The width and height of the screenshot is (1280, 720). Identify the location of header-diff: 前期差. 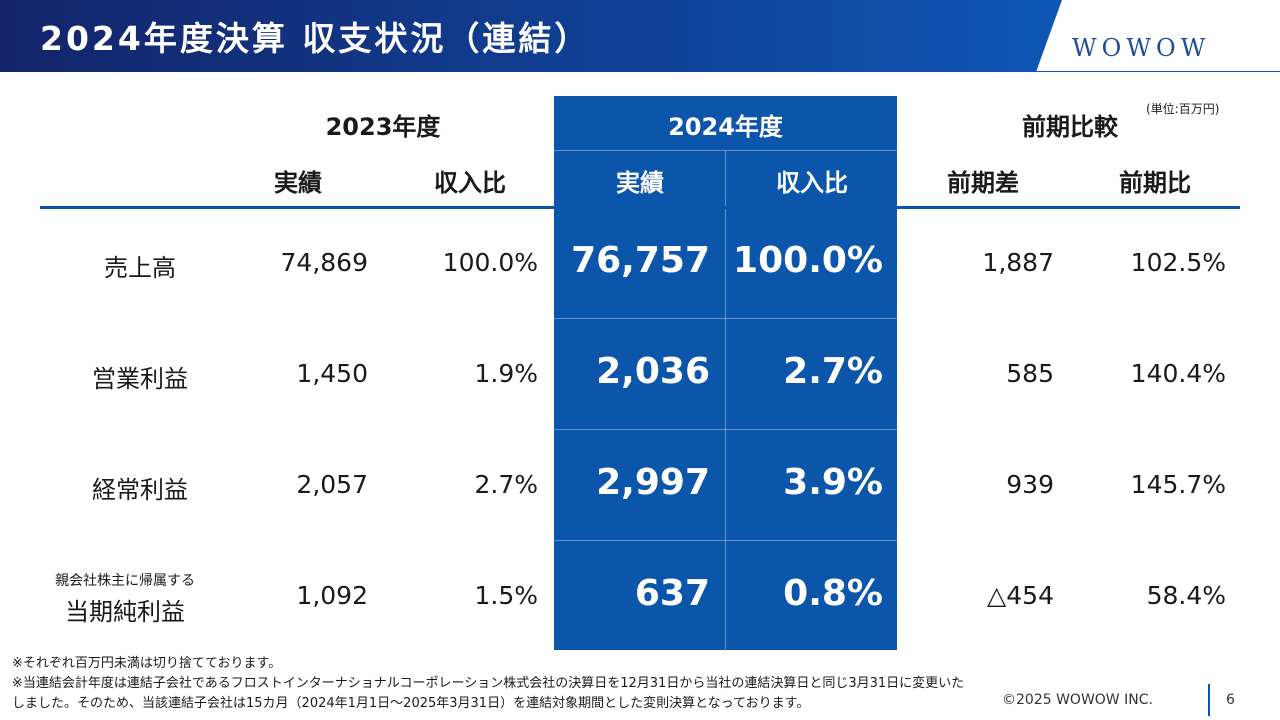
(983, 183).